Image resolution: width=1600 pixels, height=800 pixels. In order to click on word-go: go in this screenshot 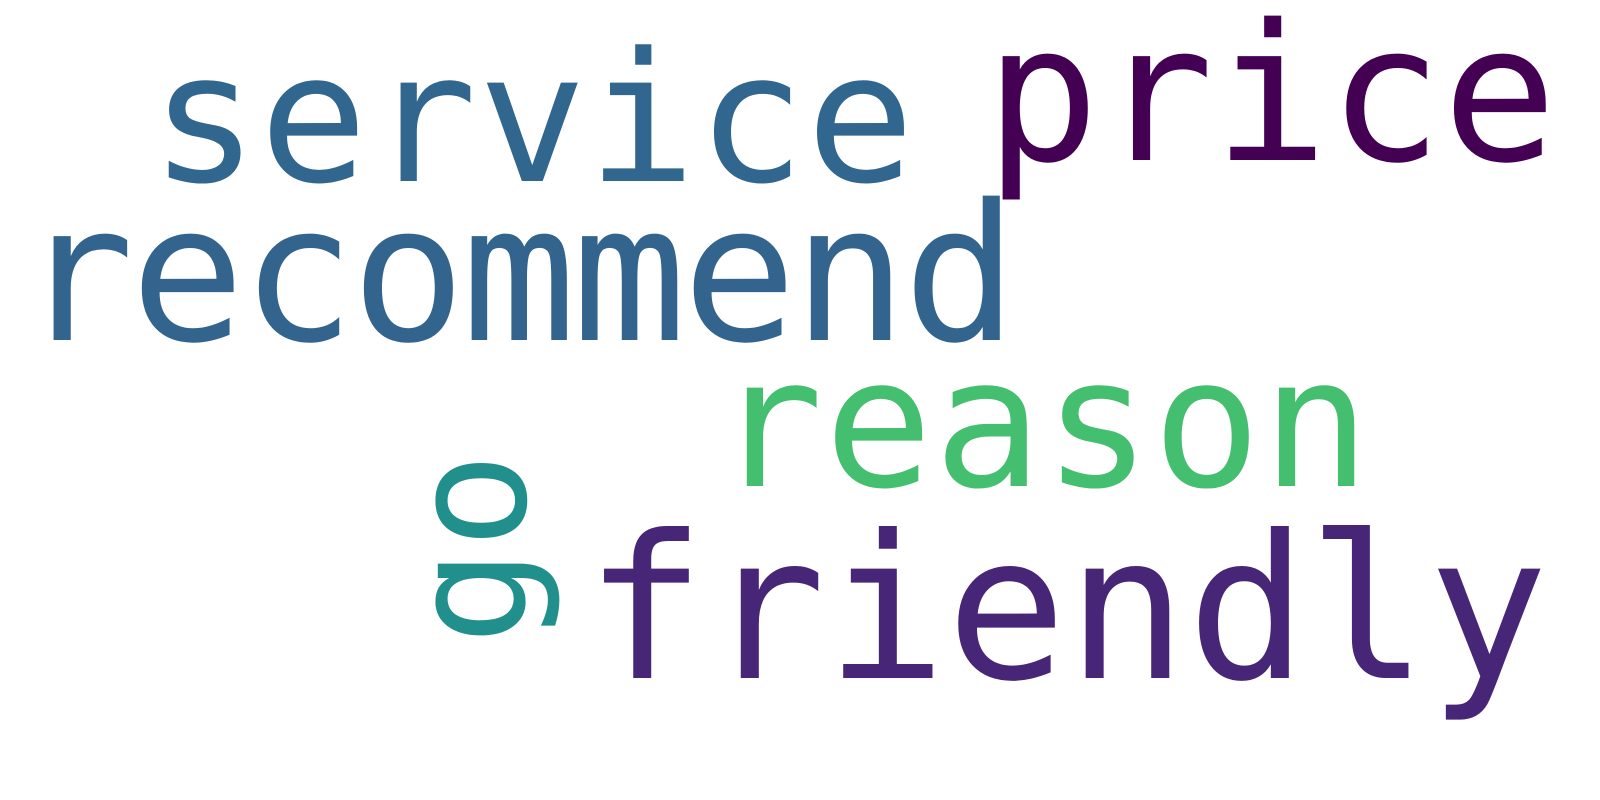, I will do `click(488, 540)`.